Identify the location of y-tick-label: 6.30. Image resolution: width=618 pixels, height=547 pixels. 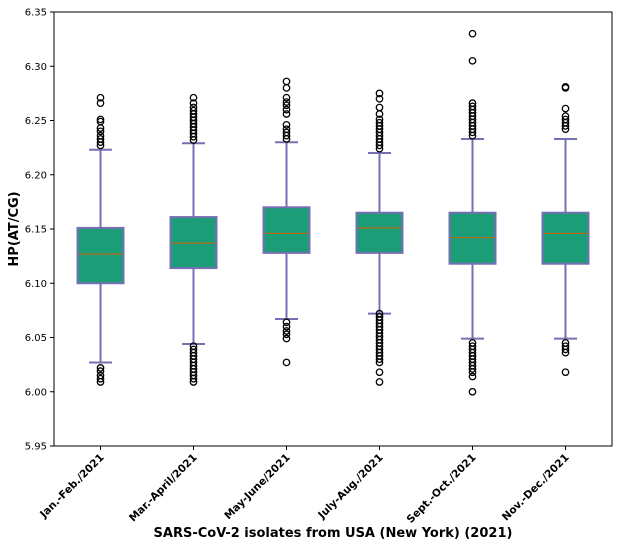
(36, 67).